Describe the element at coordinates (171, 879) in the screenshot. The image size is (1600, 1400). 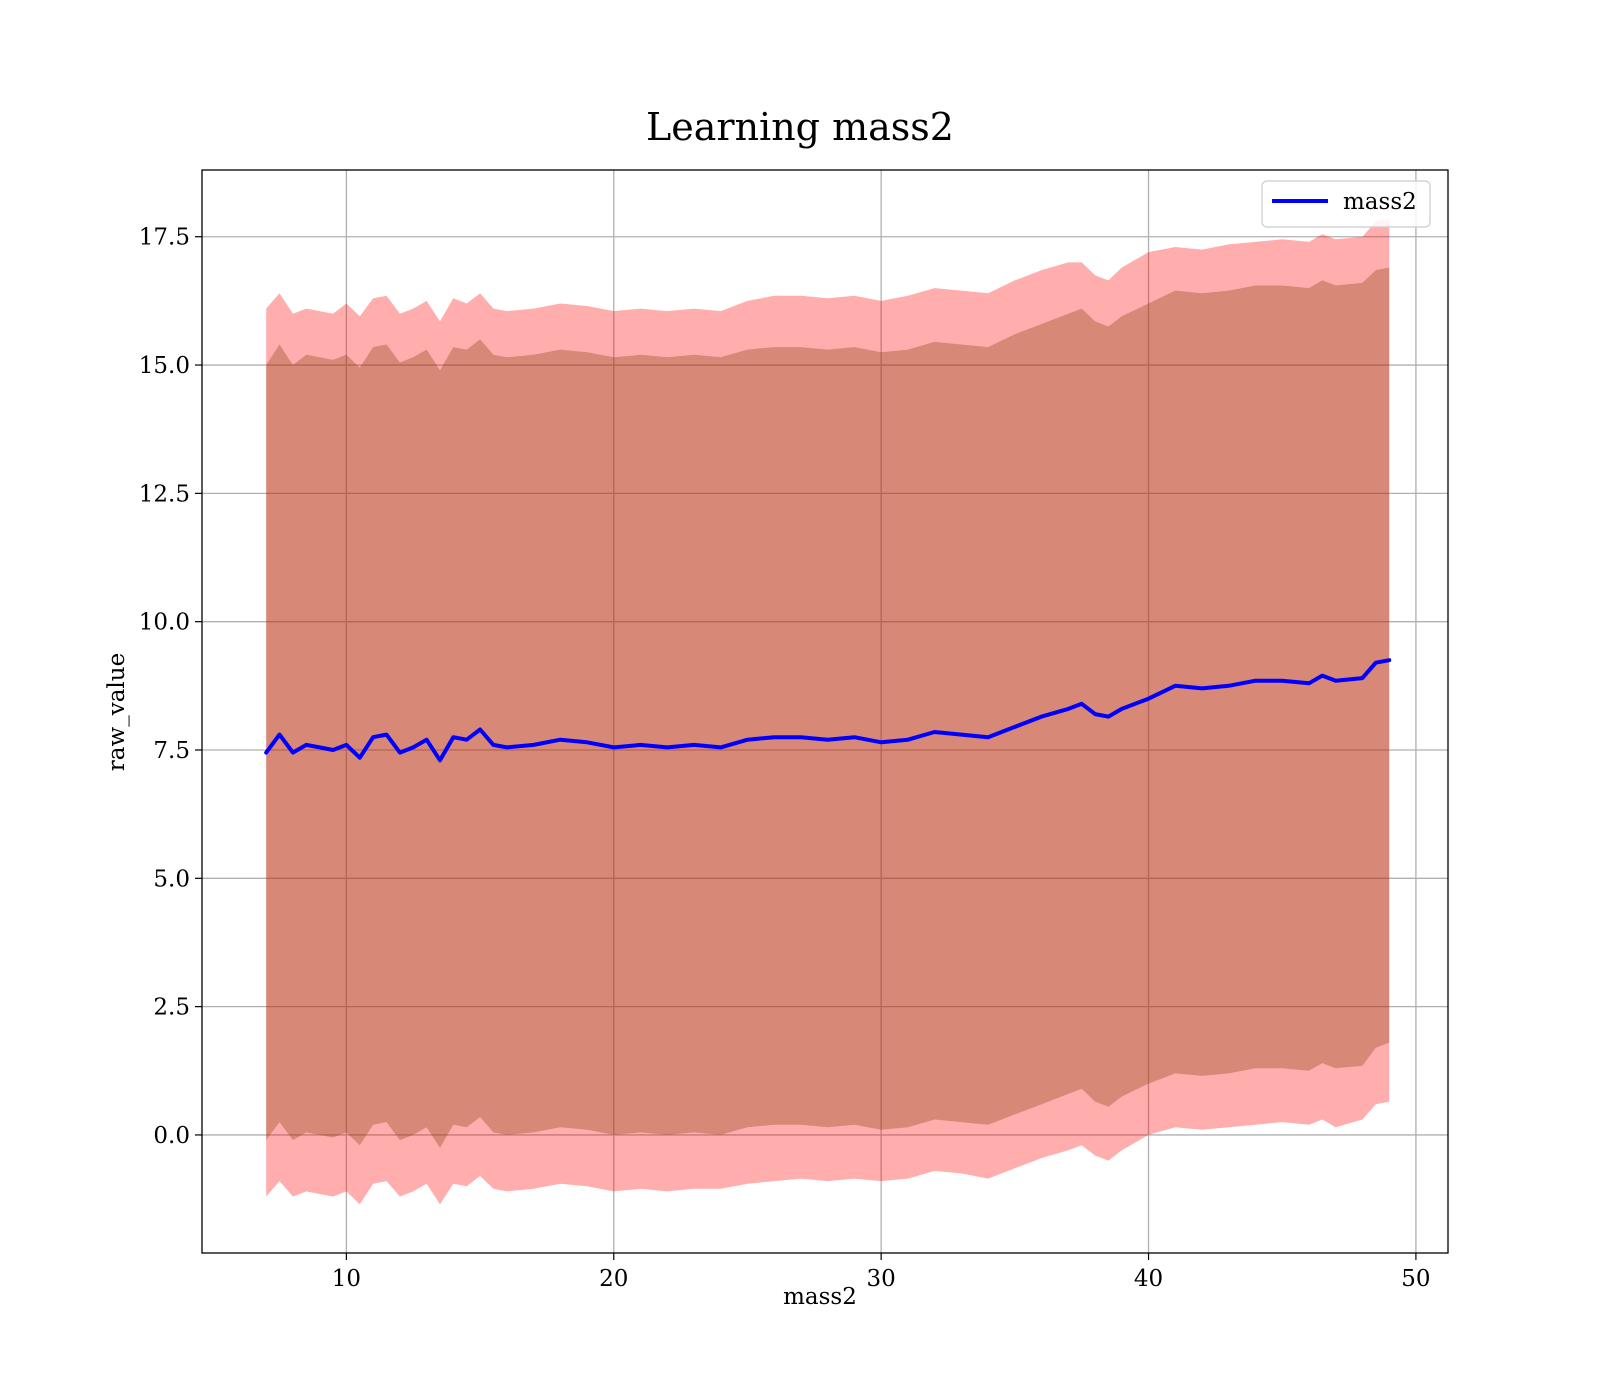
I see `y-tick-label: 5.0` at that location.